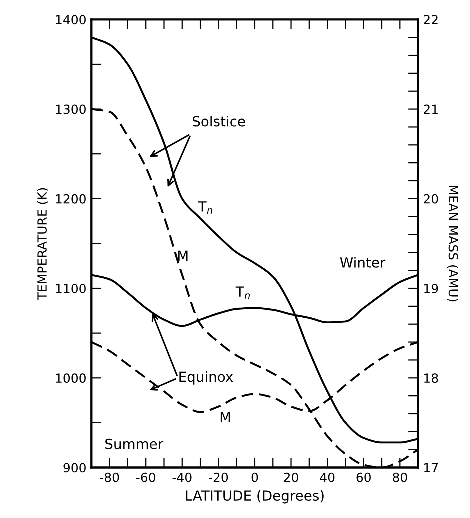 The height and width of the screenshot is (518, 470). Describe the element at coordinates (110, 477) in the screenshot. I see `x-tick-label: -80` at that location.